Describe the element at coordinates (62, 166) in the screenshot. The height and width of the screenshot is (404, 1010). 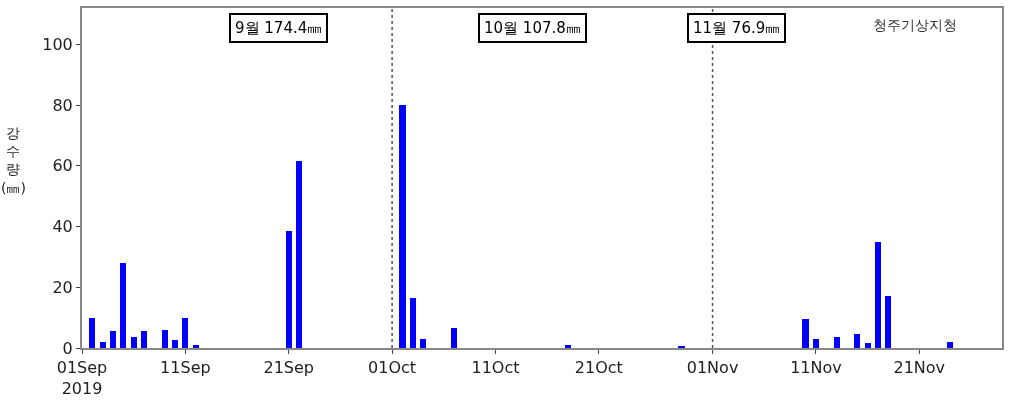
I see `y-tick-label: 60` at that location.